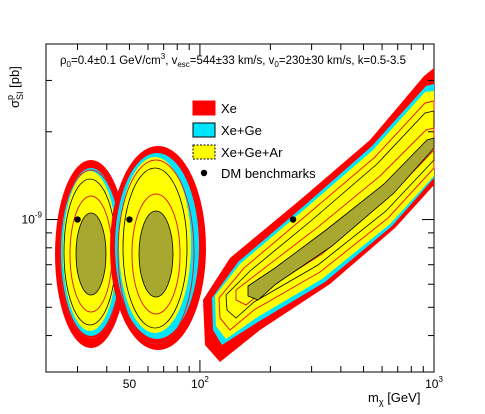 The width and height of the screenshot is (485, 414). I want to click on x-tick-label: 10², so click(200, 383).